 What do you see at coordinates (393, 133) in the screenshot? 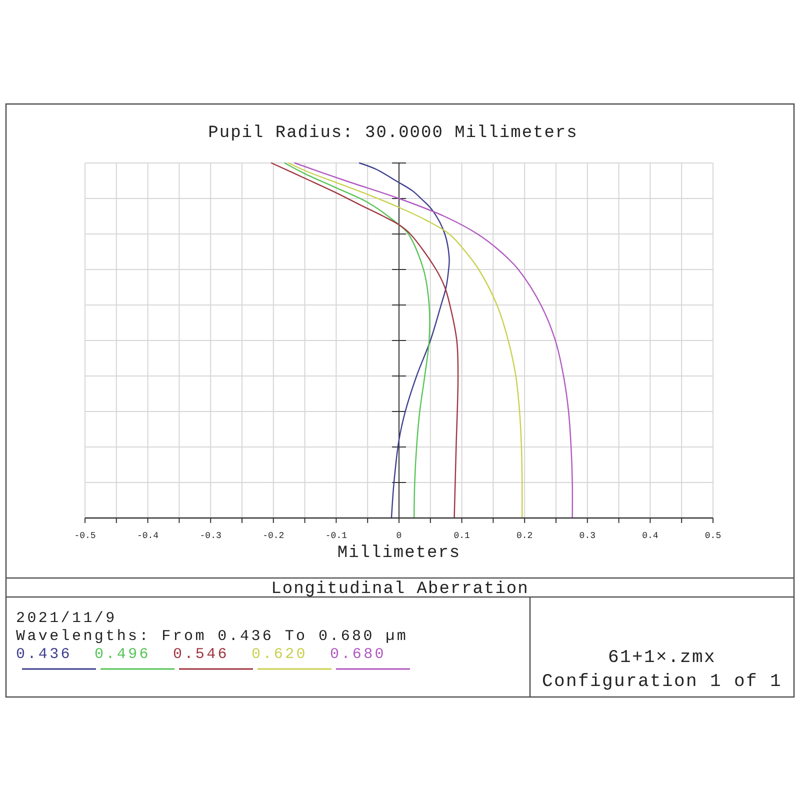
I see `y-axis-title: Pupil Radius: 30.0000 Millimeters` at bounding box center [393, 133].